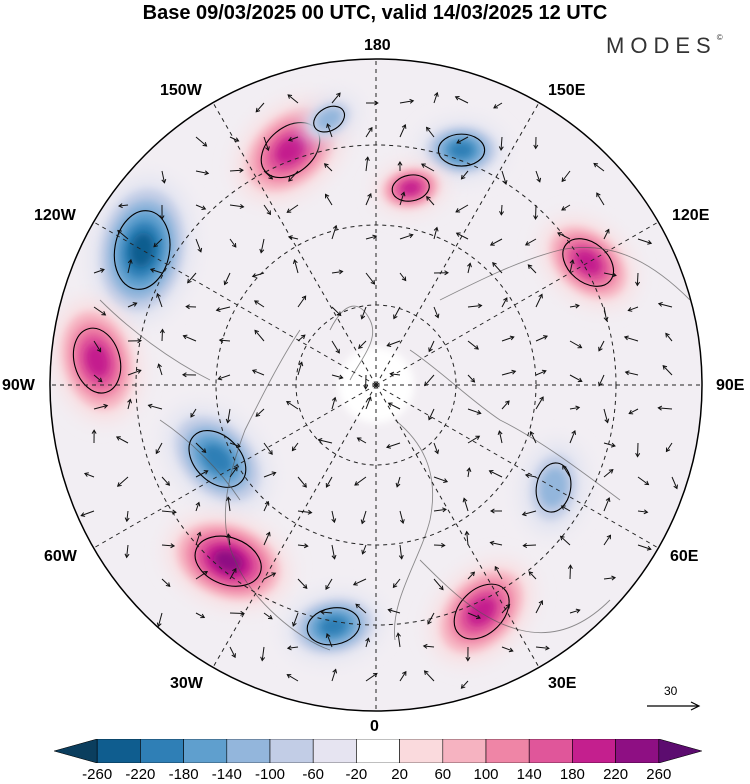  What do you see at coordinates (184, 774) in the screenshot?
I see `colorbar-tick-label: -180` at bounding box center [184, 774].